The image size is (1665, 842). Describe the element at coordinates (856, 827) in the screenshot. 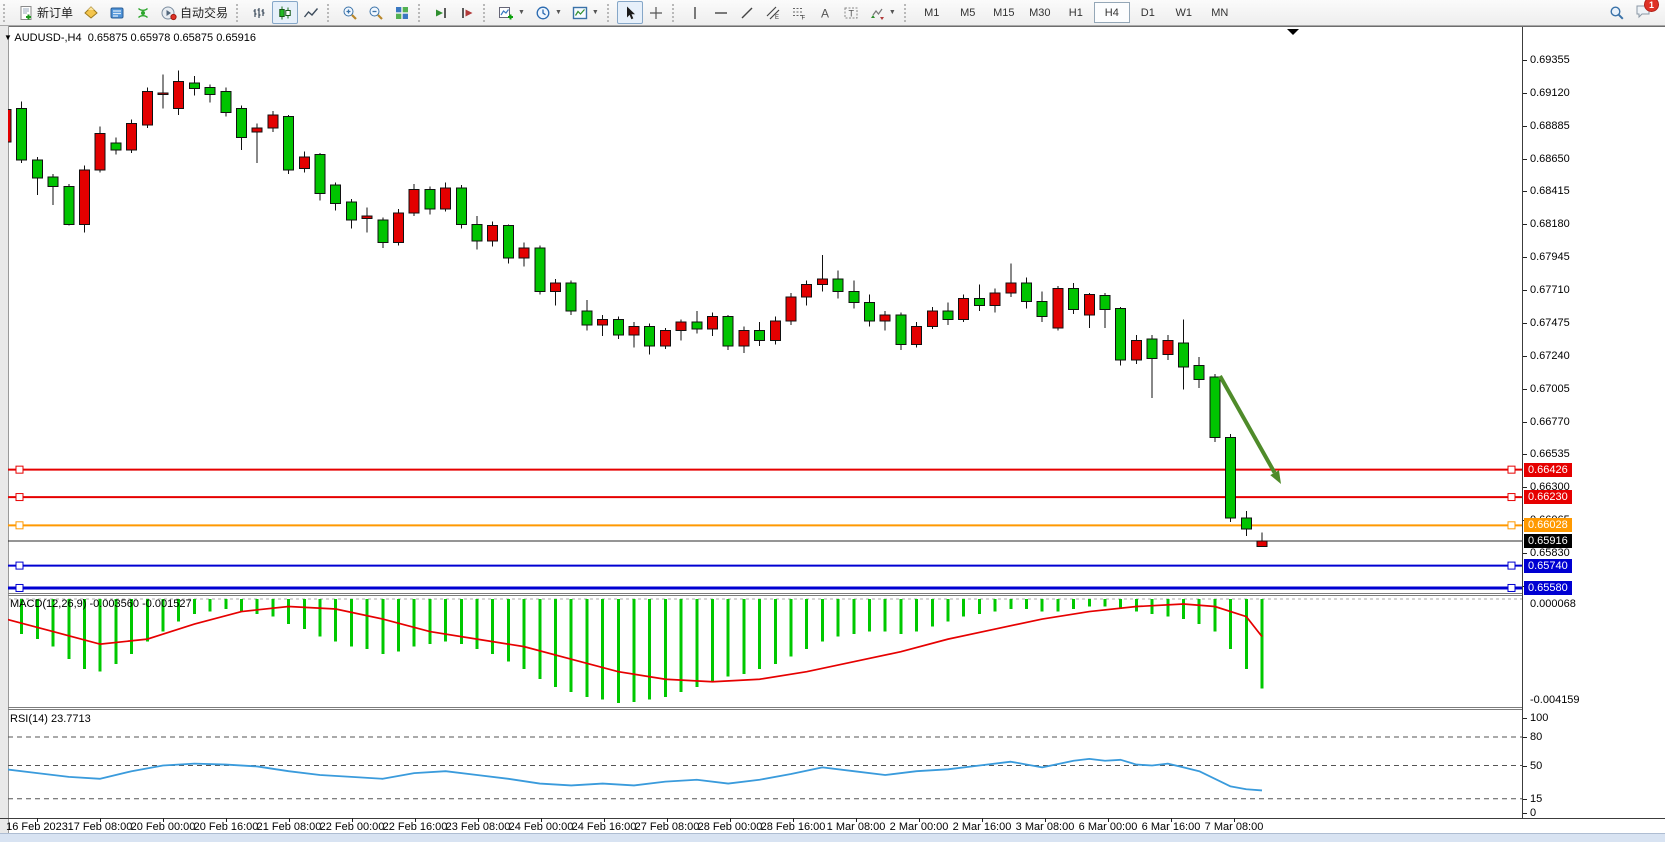

I see `time-tick-label: 1 Mar 08:00` at that location.